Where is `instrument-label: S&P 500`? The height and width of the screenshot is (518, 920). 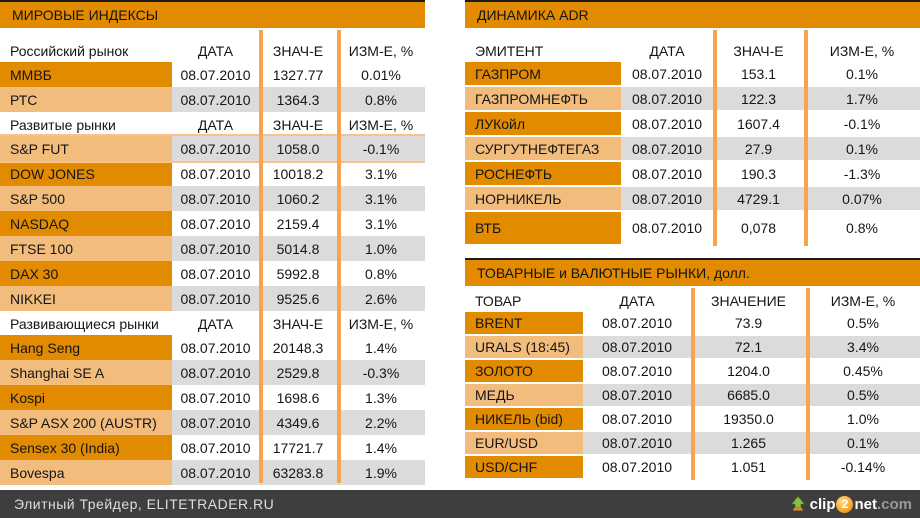 instrument-label: S&P 500 is located at coordinates (86, 198).